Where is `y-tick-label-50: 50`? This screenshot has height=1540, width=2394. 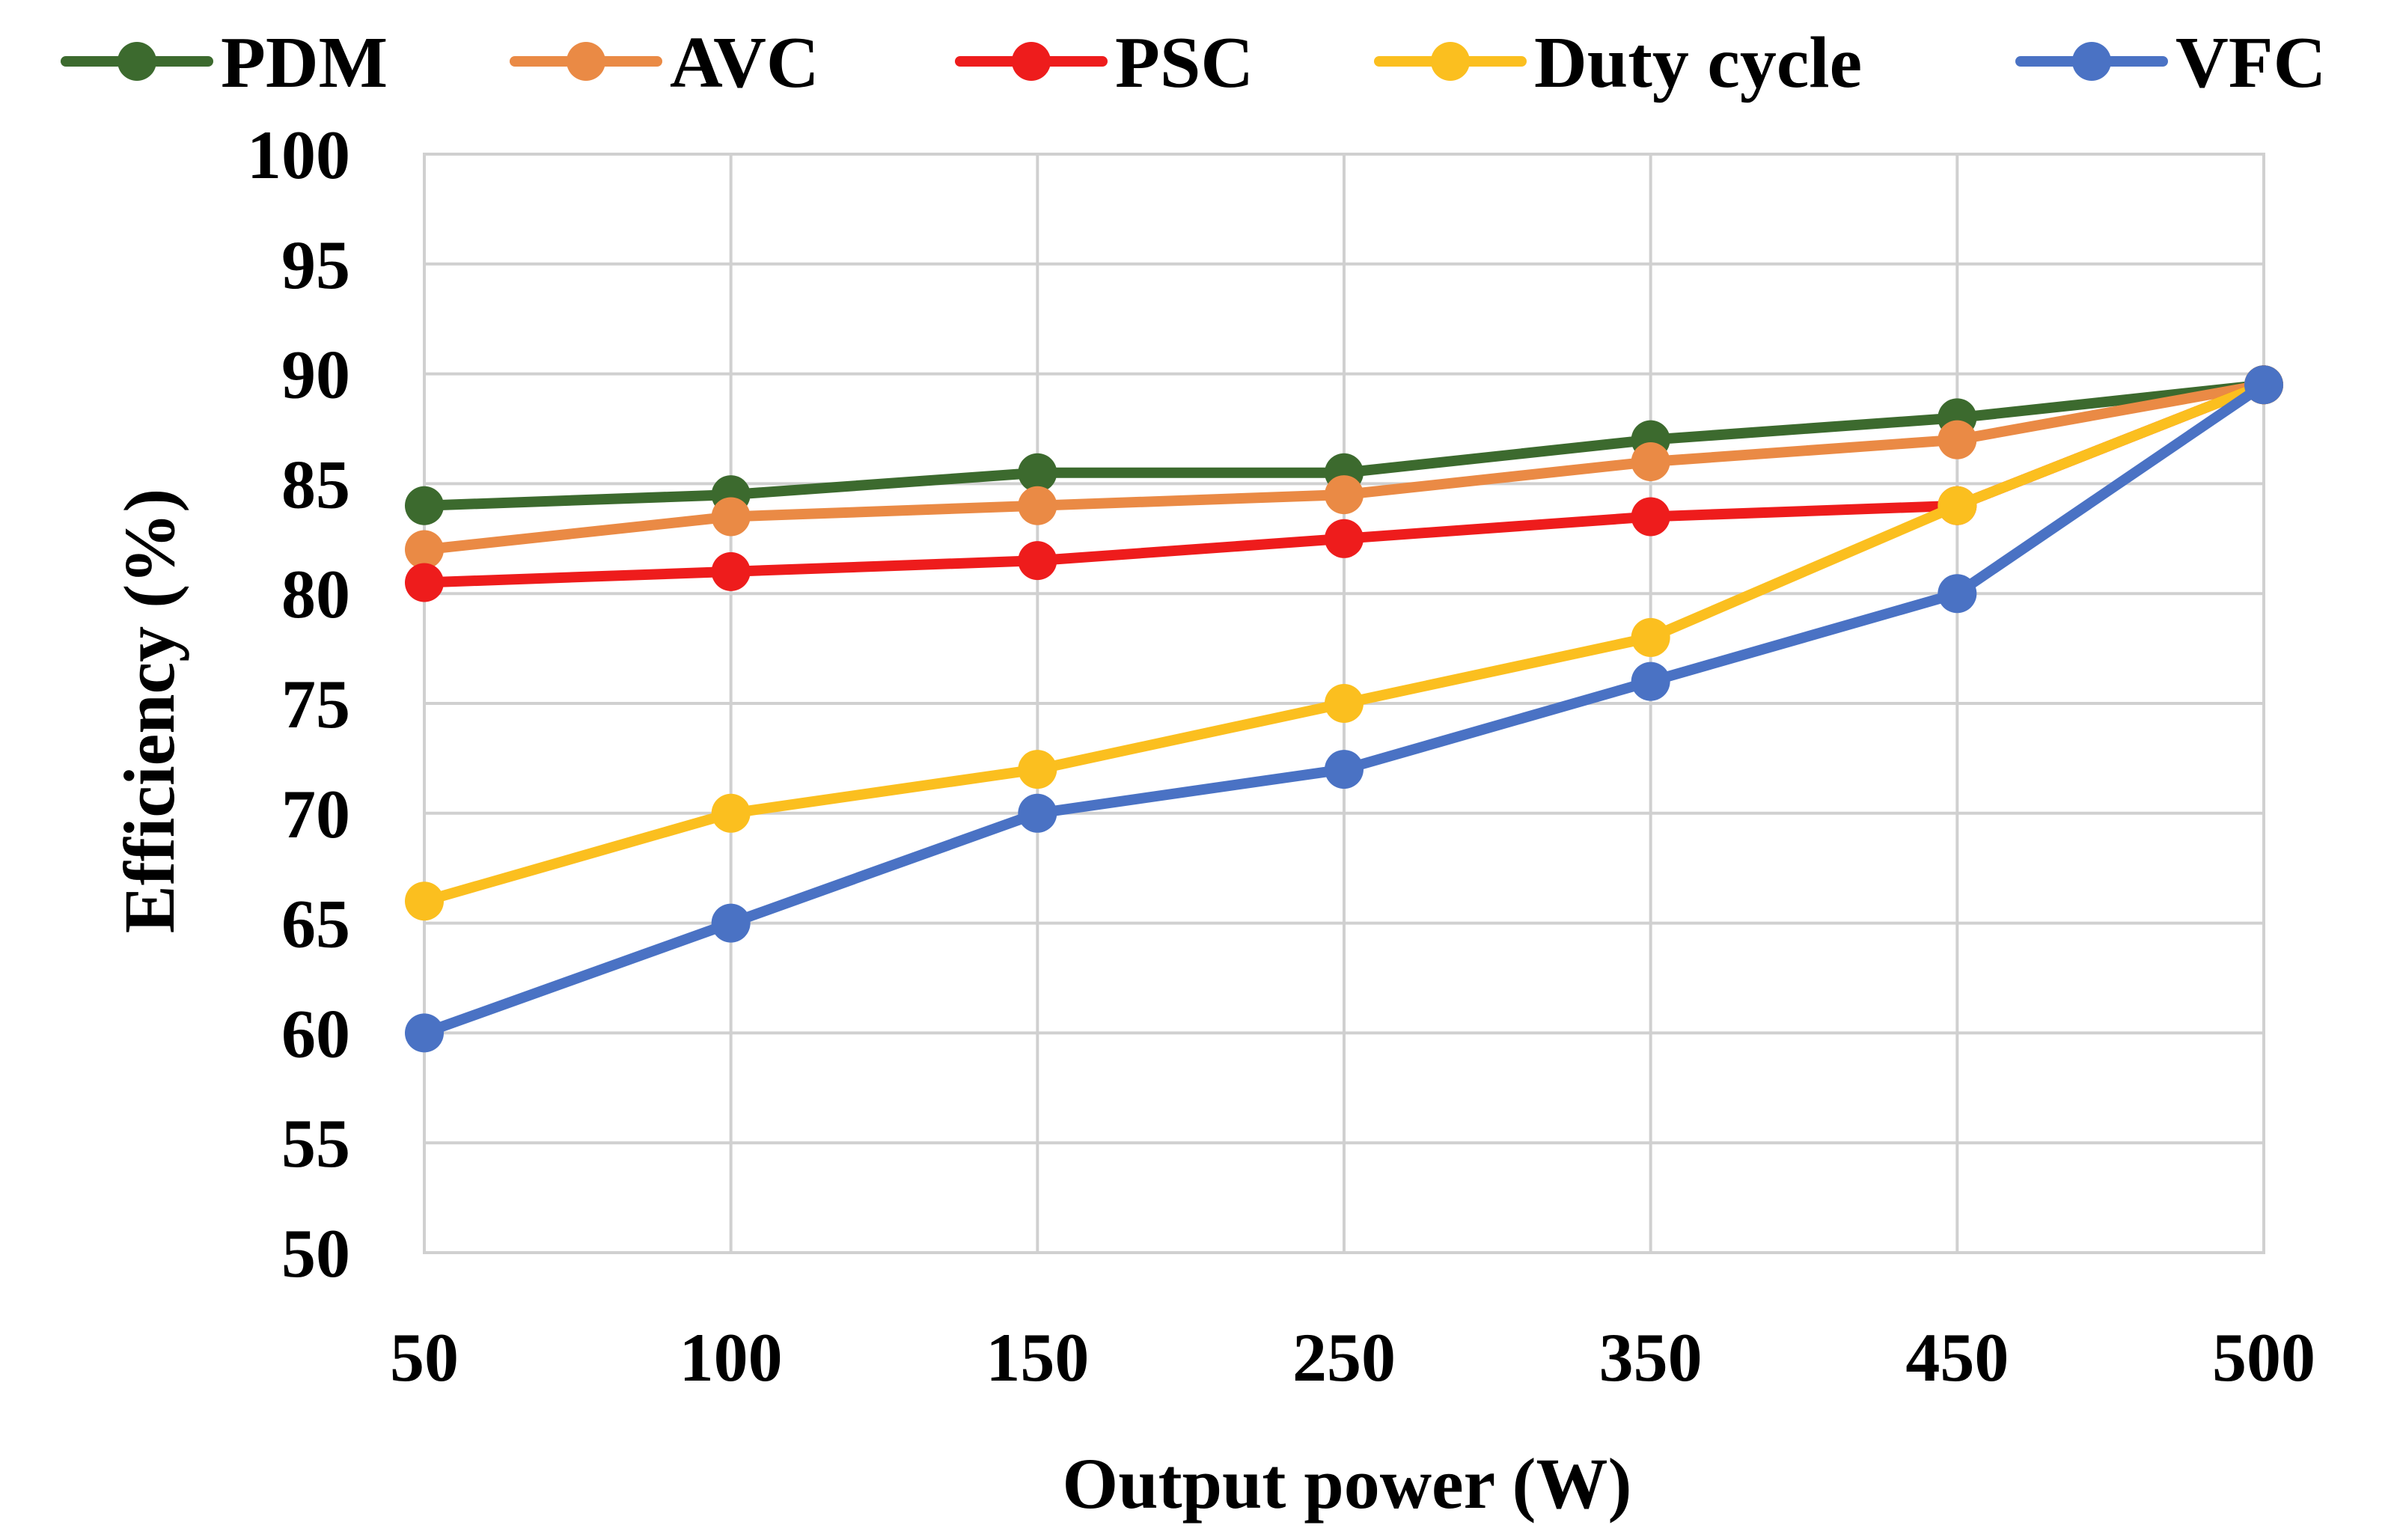 y-tick-label-50: 50 is located at coordinates (315, 1254).